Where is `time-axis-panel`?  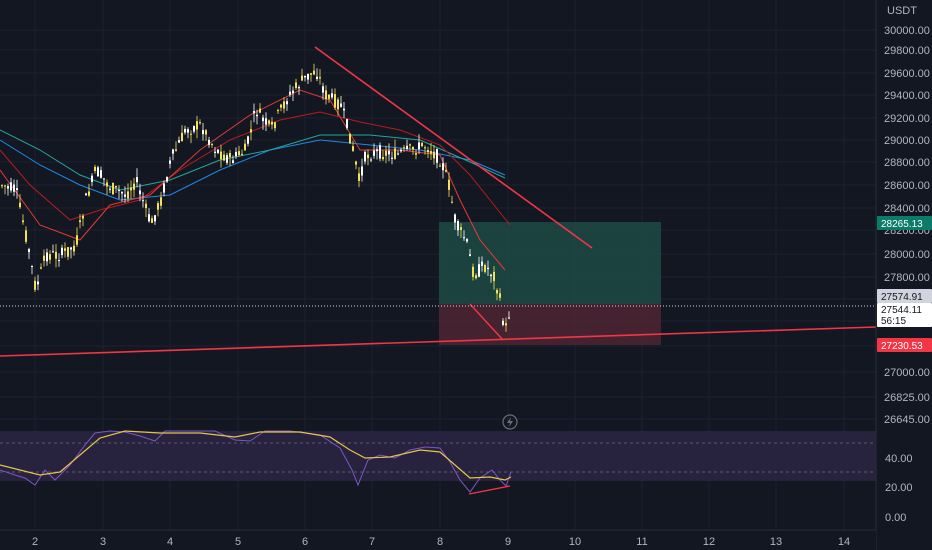
time-axis-panel is located at coordinates (438, 540).